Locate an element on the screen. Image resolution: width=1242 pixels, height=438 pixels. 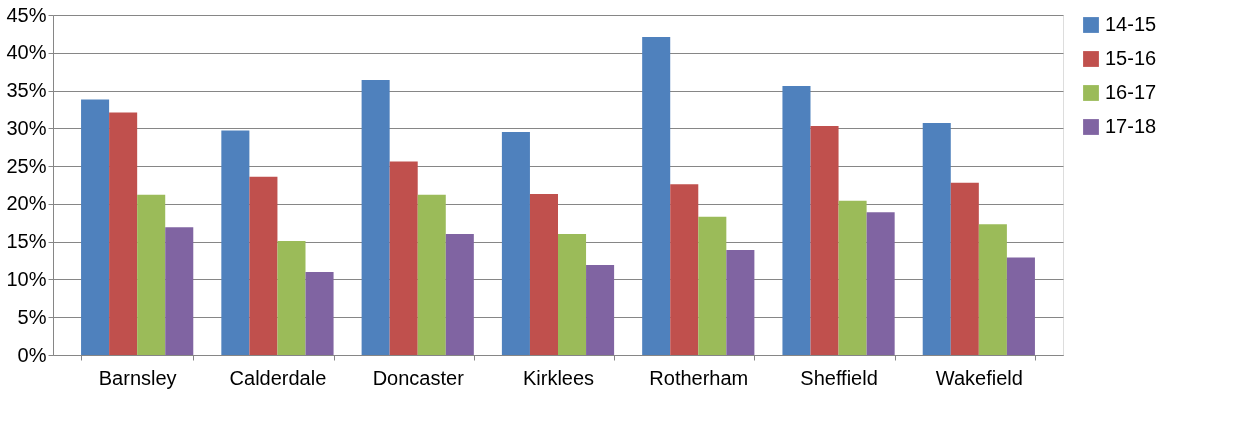
x-tick-label: Kirklees is located at coordinates (558, 377).